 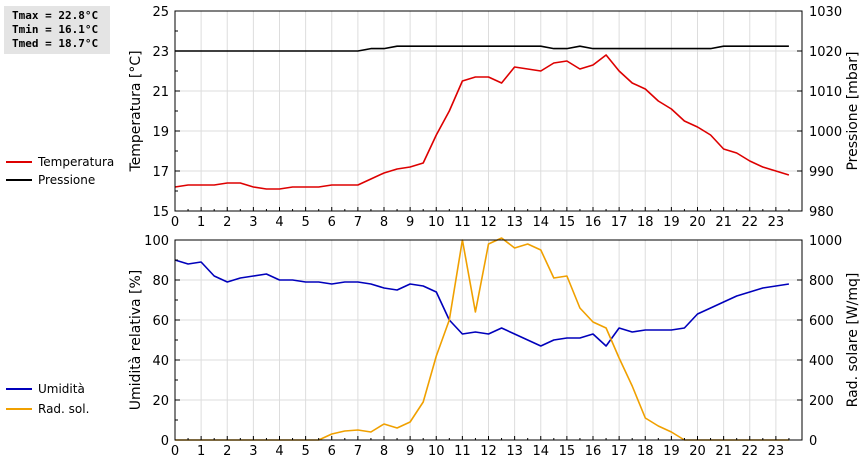 I want to click on y2-tick-label: 1030, so click(x=825, y=12).